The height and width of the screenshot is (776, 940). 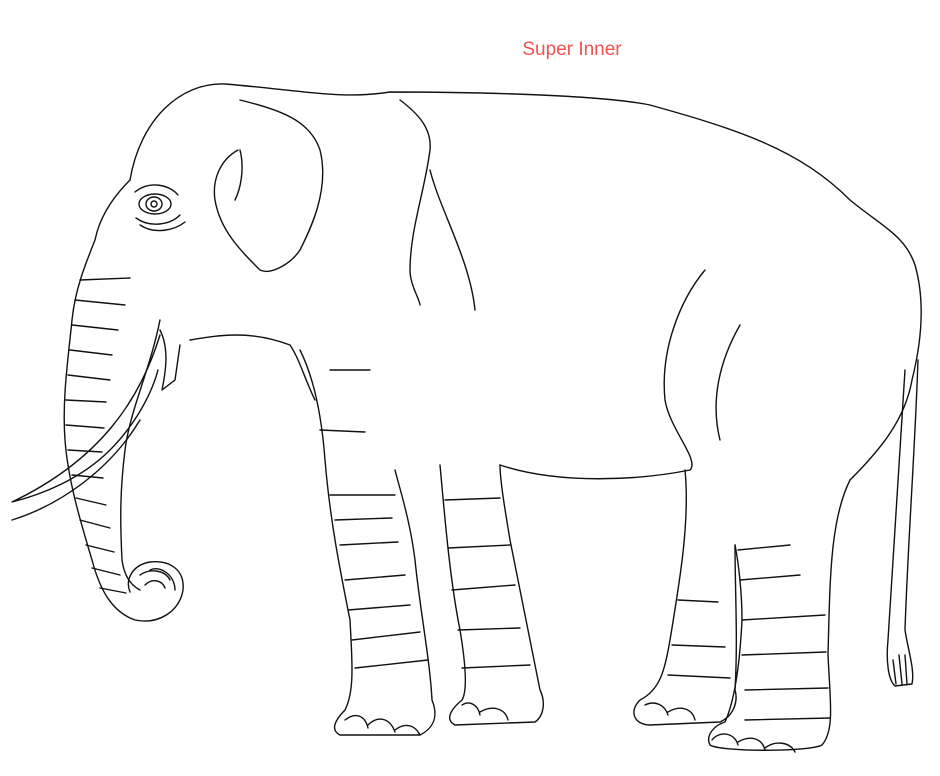 I want to click on hind-toes-near, so click(x=753, y=743).